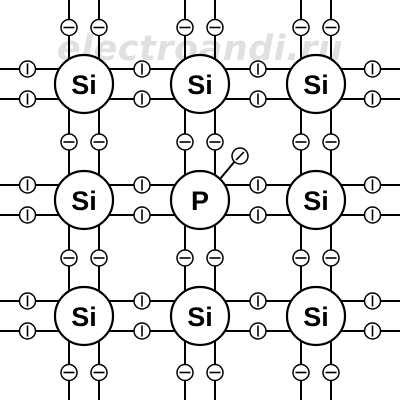  What do you see at coordinates (240, 156) in the screenshot?
I see `free-electron` at bounding box center [240, 156].